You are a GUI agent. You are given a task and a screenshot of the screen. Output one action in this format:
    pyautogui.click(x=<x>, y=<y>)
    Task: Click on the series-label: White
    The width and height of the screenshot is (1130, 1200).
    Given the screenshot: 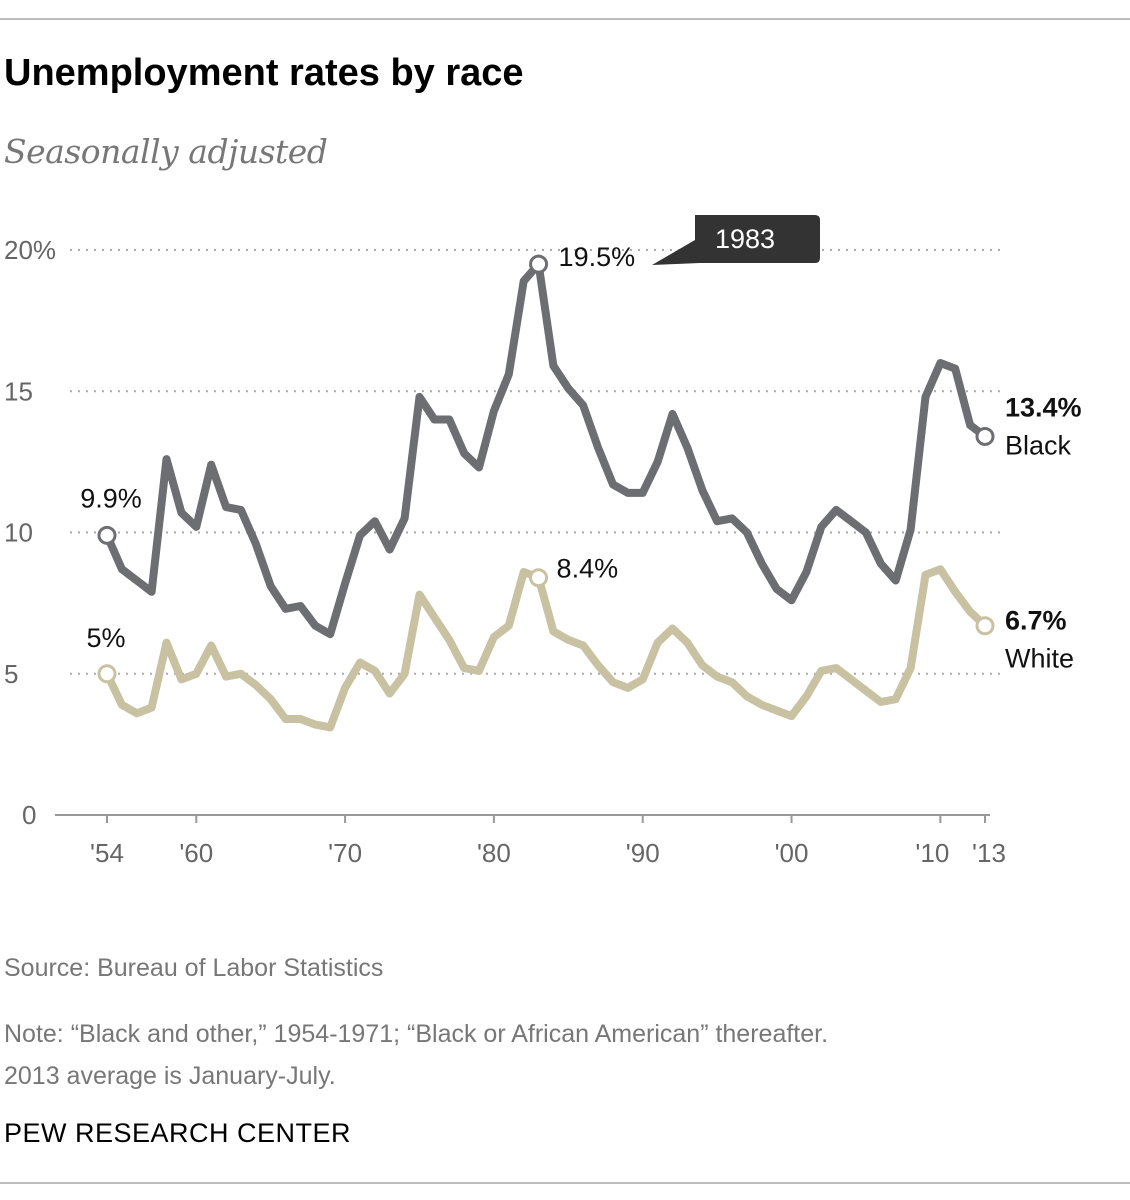 What is the action you would take?
    pyautogui.click(x=1039, y=659)
    